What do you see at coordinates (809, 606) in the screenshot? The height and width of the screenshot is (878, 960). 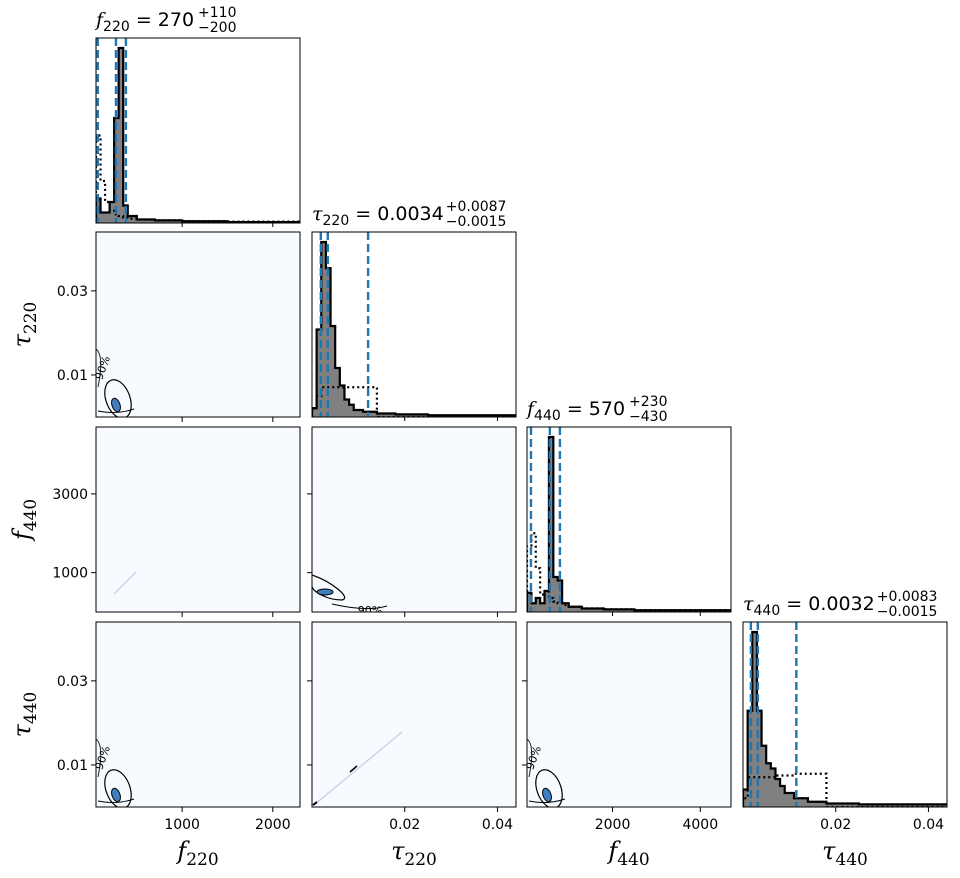 I see `title-symbol: τ440 = 0.0032` at bounding box center [809, 606].